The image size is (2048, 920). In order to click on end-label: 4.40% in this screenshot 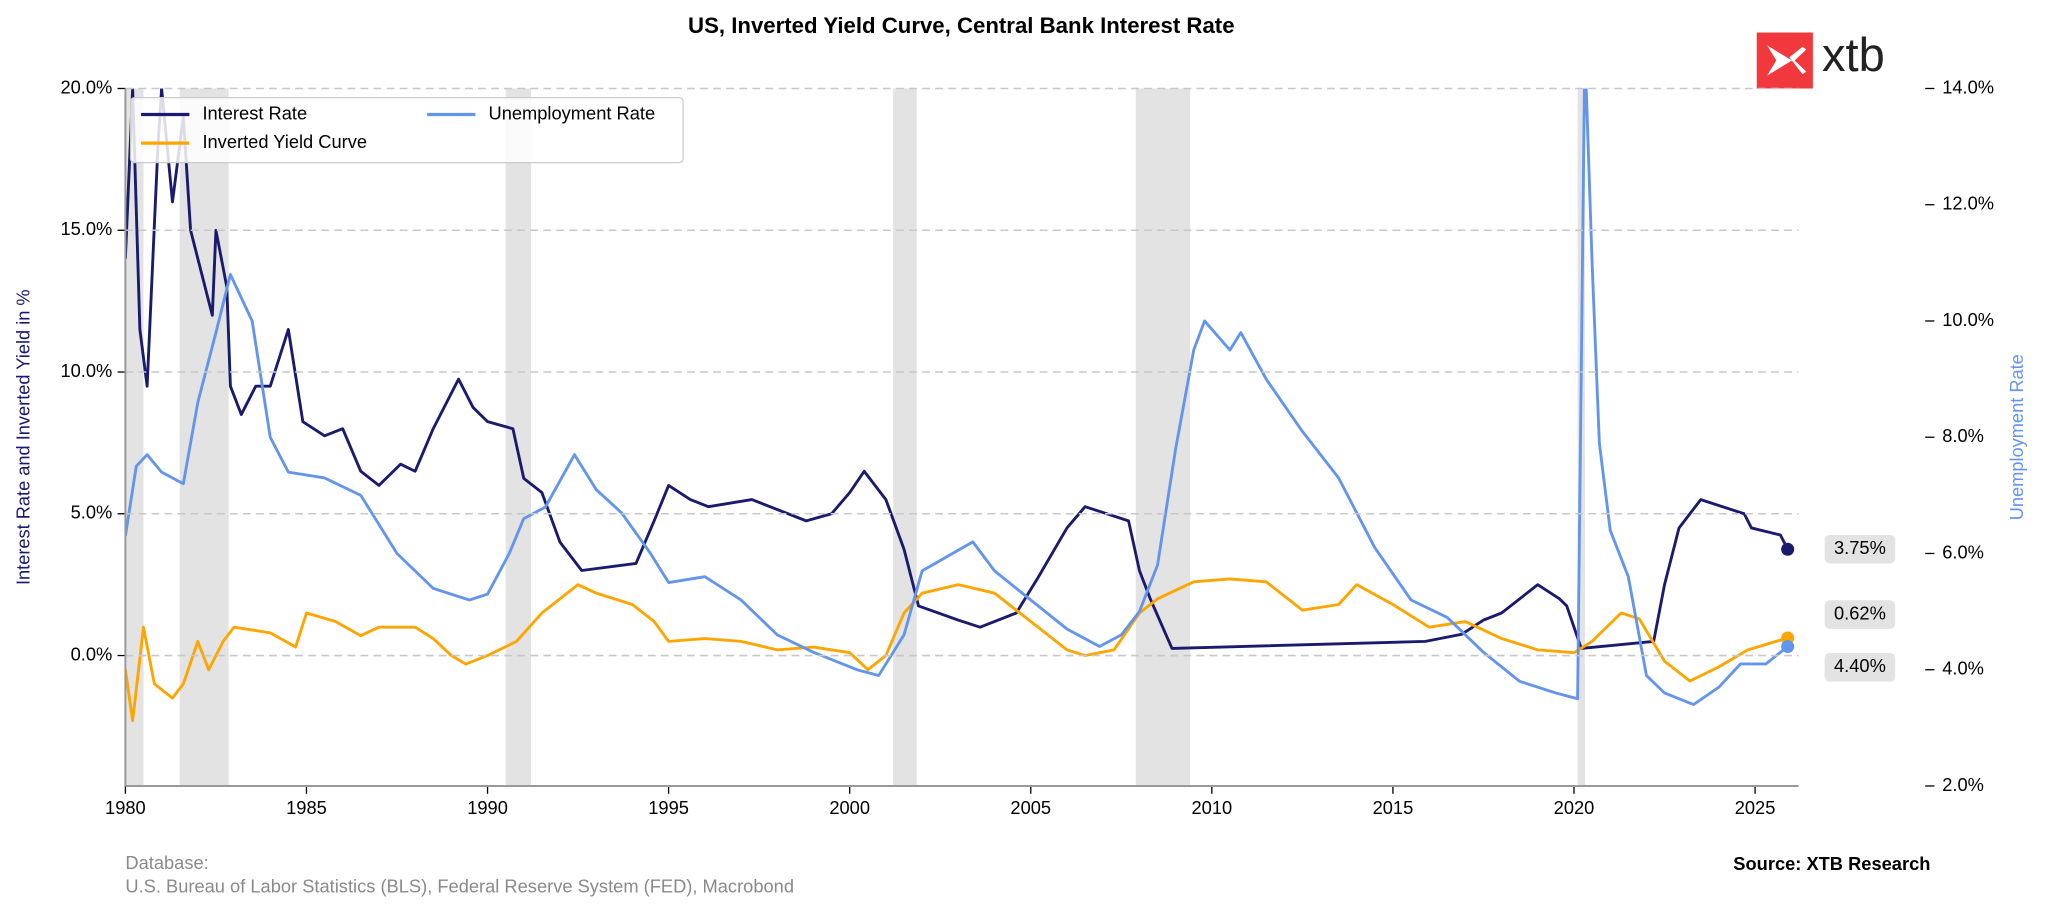, I will do `click(1860, 665)`.